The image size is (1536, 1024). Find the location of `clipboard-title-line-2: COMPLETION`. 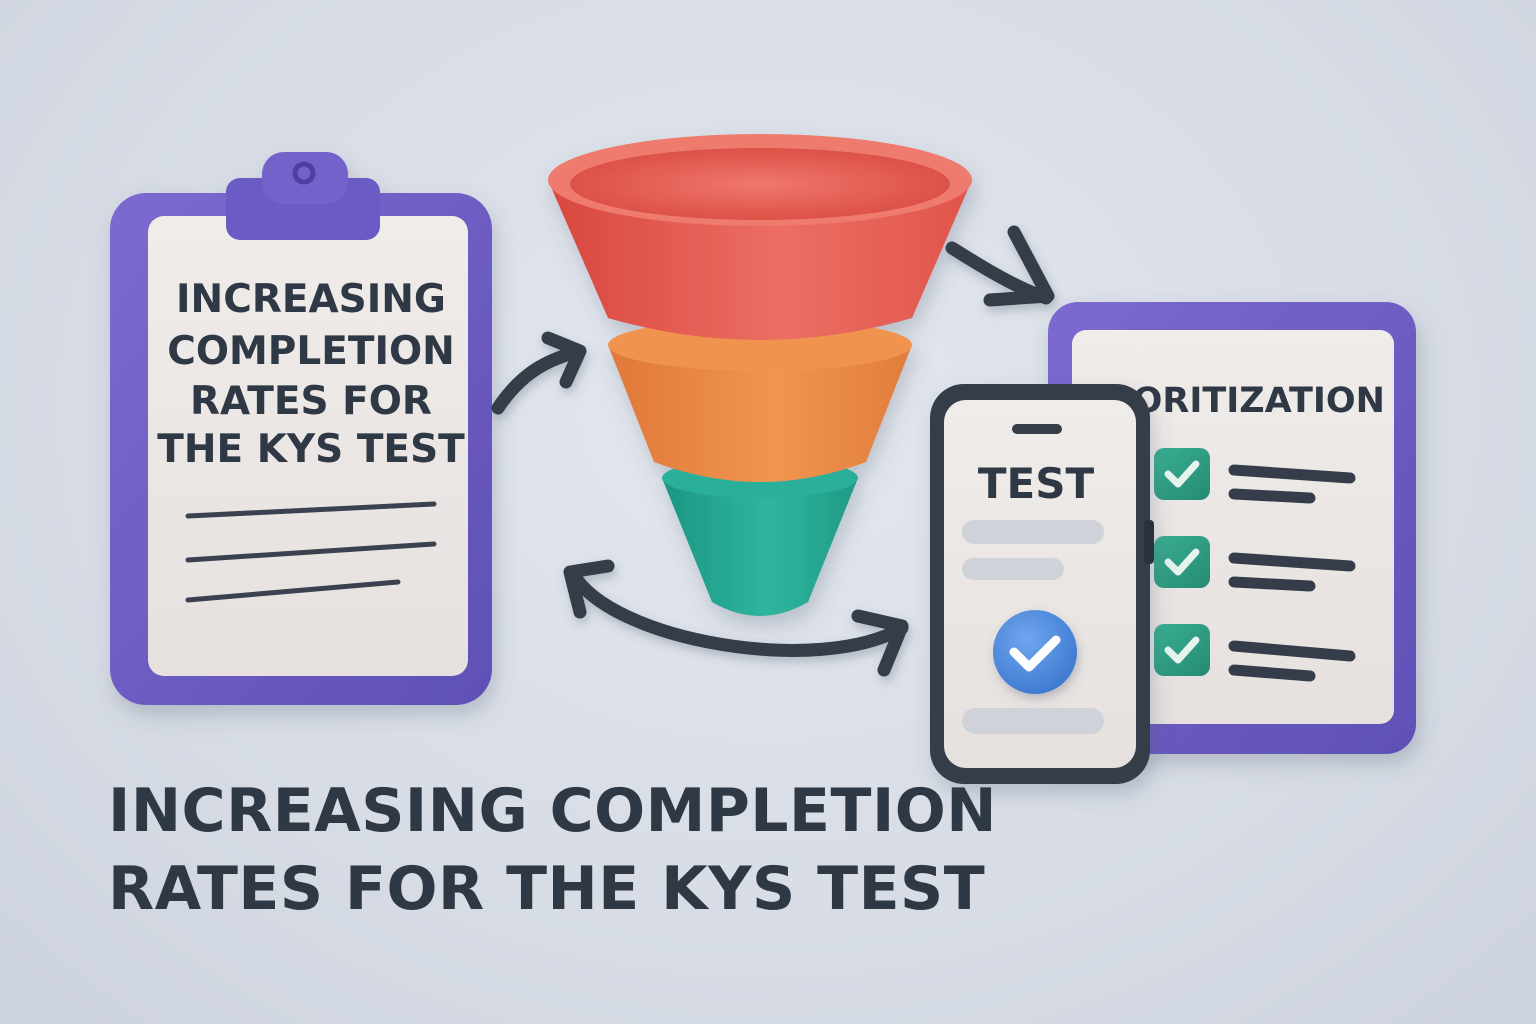

clipboard-title-line-2: COMPLETION is located at coordinates (311, 351).